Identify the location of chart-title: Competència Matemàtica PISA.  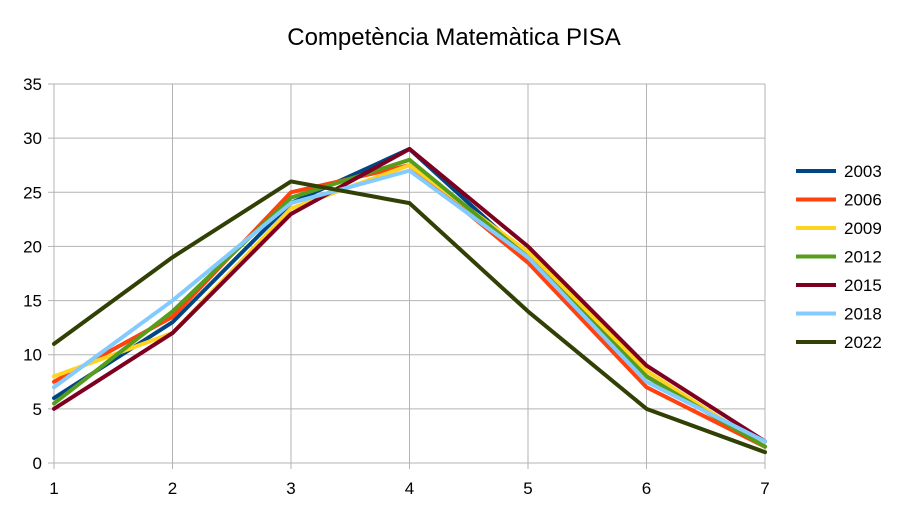
(454, 37).